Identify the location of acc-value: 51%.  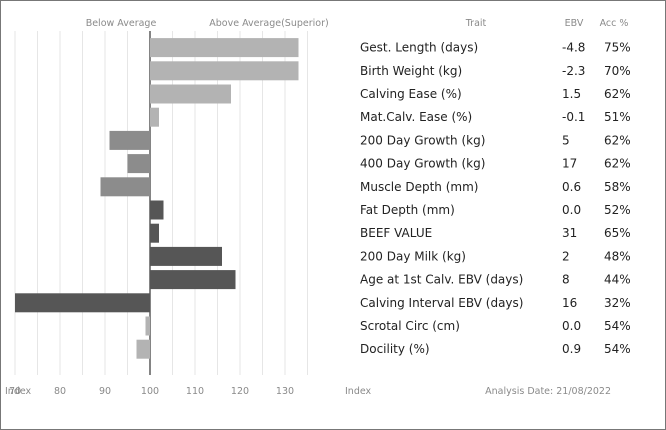
(617, 117).